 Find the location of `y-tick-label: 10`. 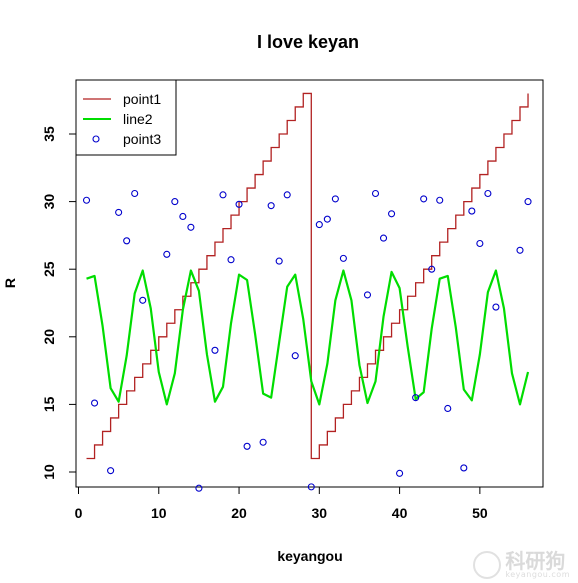

y-tick-label: 10 is located at coordinates (49, 472).